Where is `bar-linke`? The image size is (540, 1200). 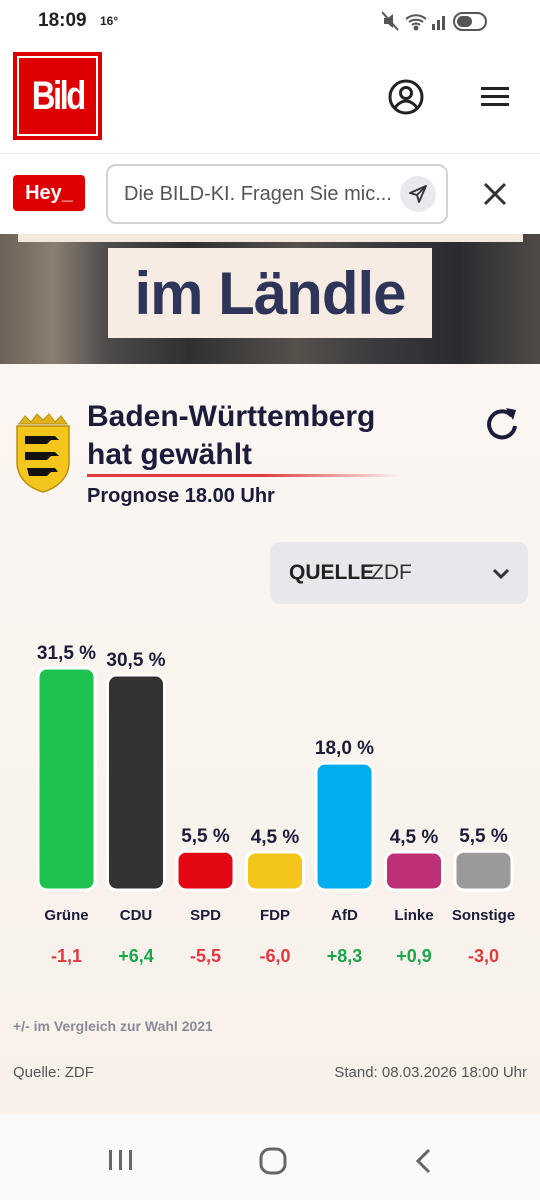 bar-linke is located at coordinates (414, 871).